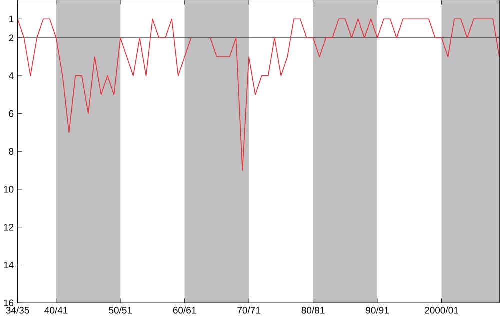  I want to click on y-tick-label: 8, so click(11, 151).